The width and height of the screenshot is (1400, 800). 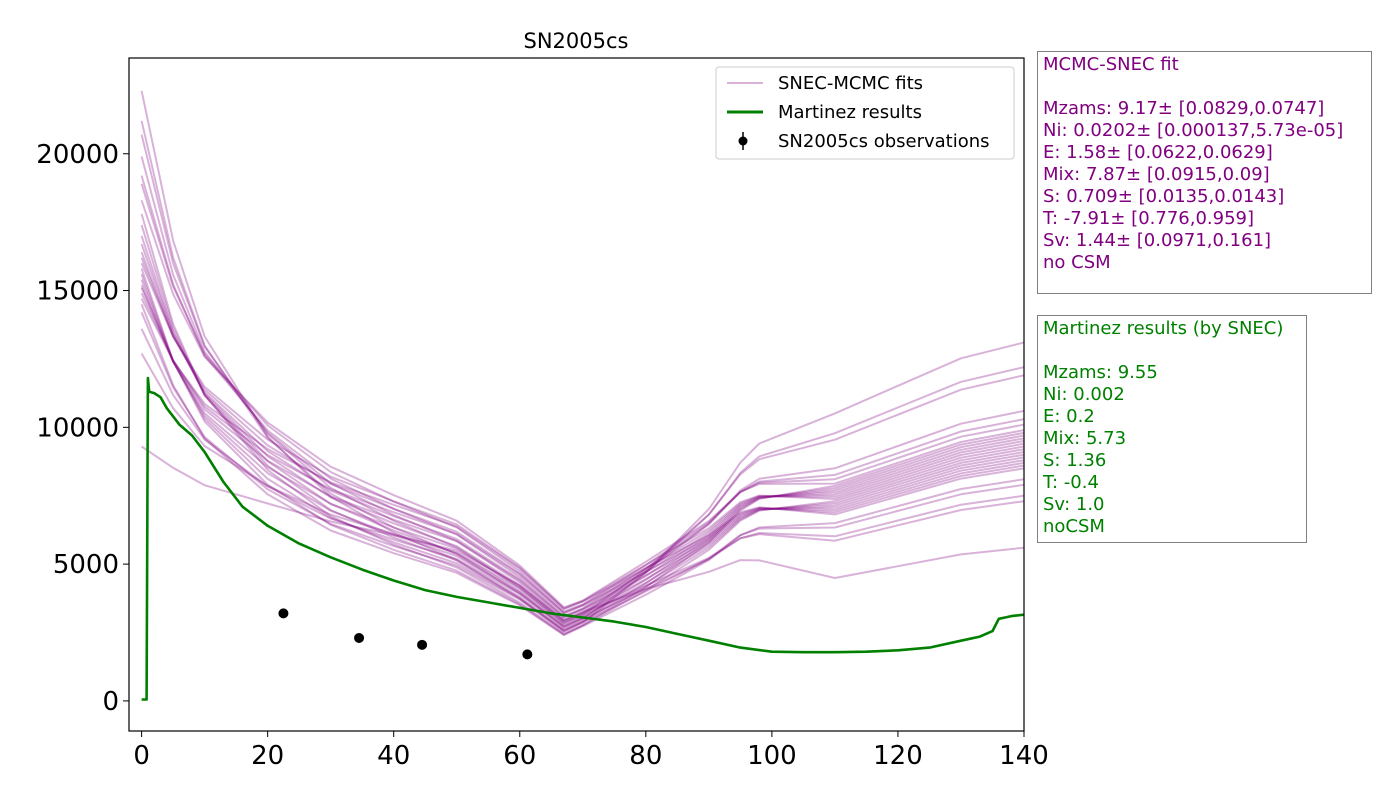 What do you see at coordinates (1184, 108) in the screenshot?
I see `mcmc-param-mzams: Mzams: 9.17± [0.0829,0.0747]` at bounding box center [1184, 108].